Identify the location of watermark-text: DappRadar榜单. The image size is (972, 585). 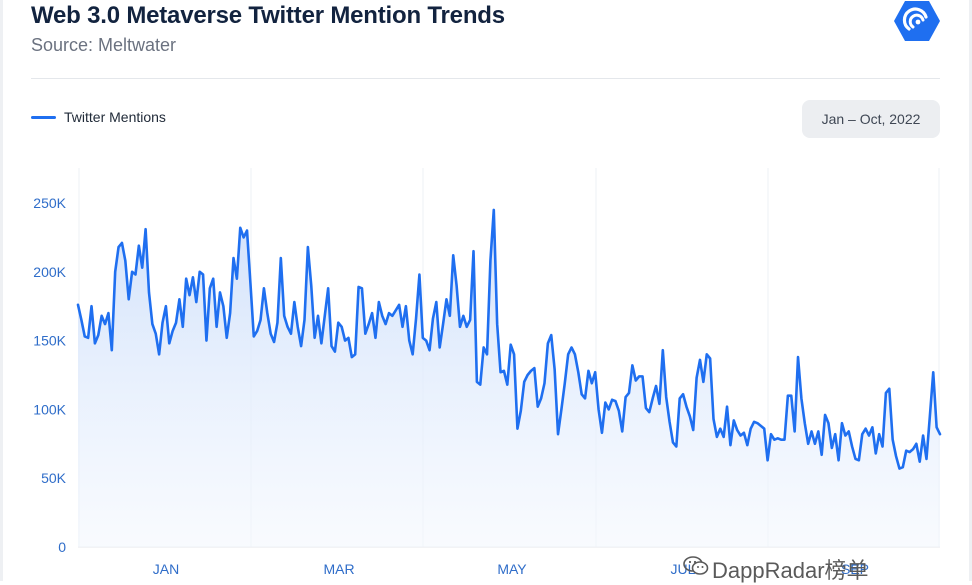
(790, 570).